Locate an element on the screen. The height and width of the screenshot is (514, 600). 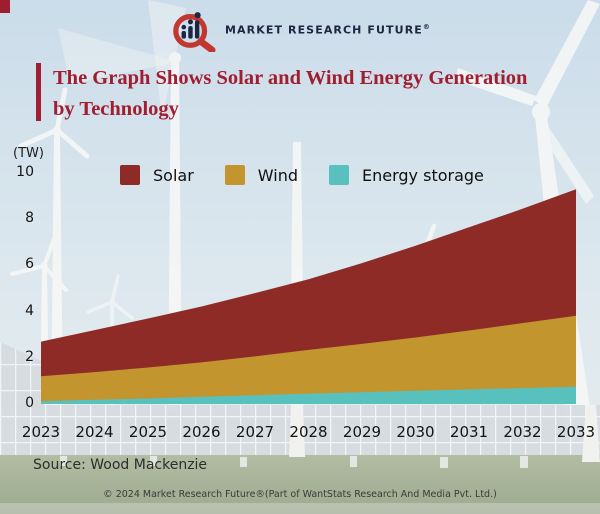
x-tick-label: 2025 is located at coordinates (148, 432).